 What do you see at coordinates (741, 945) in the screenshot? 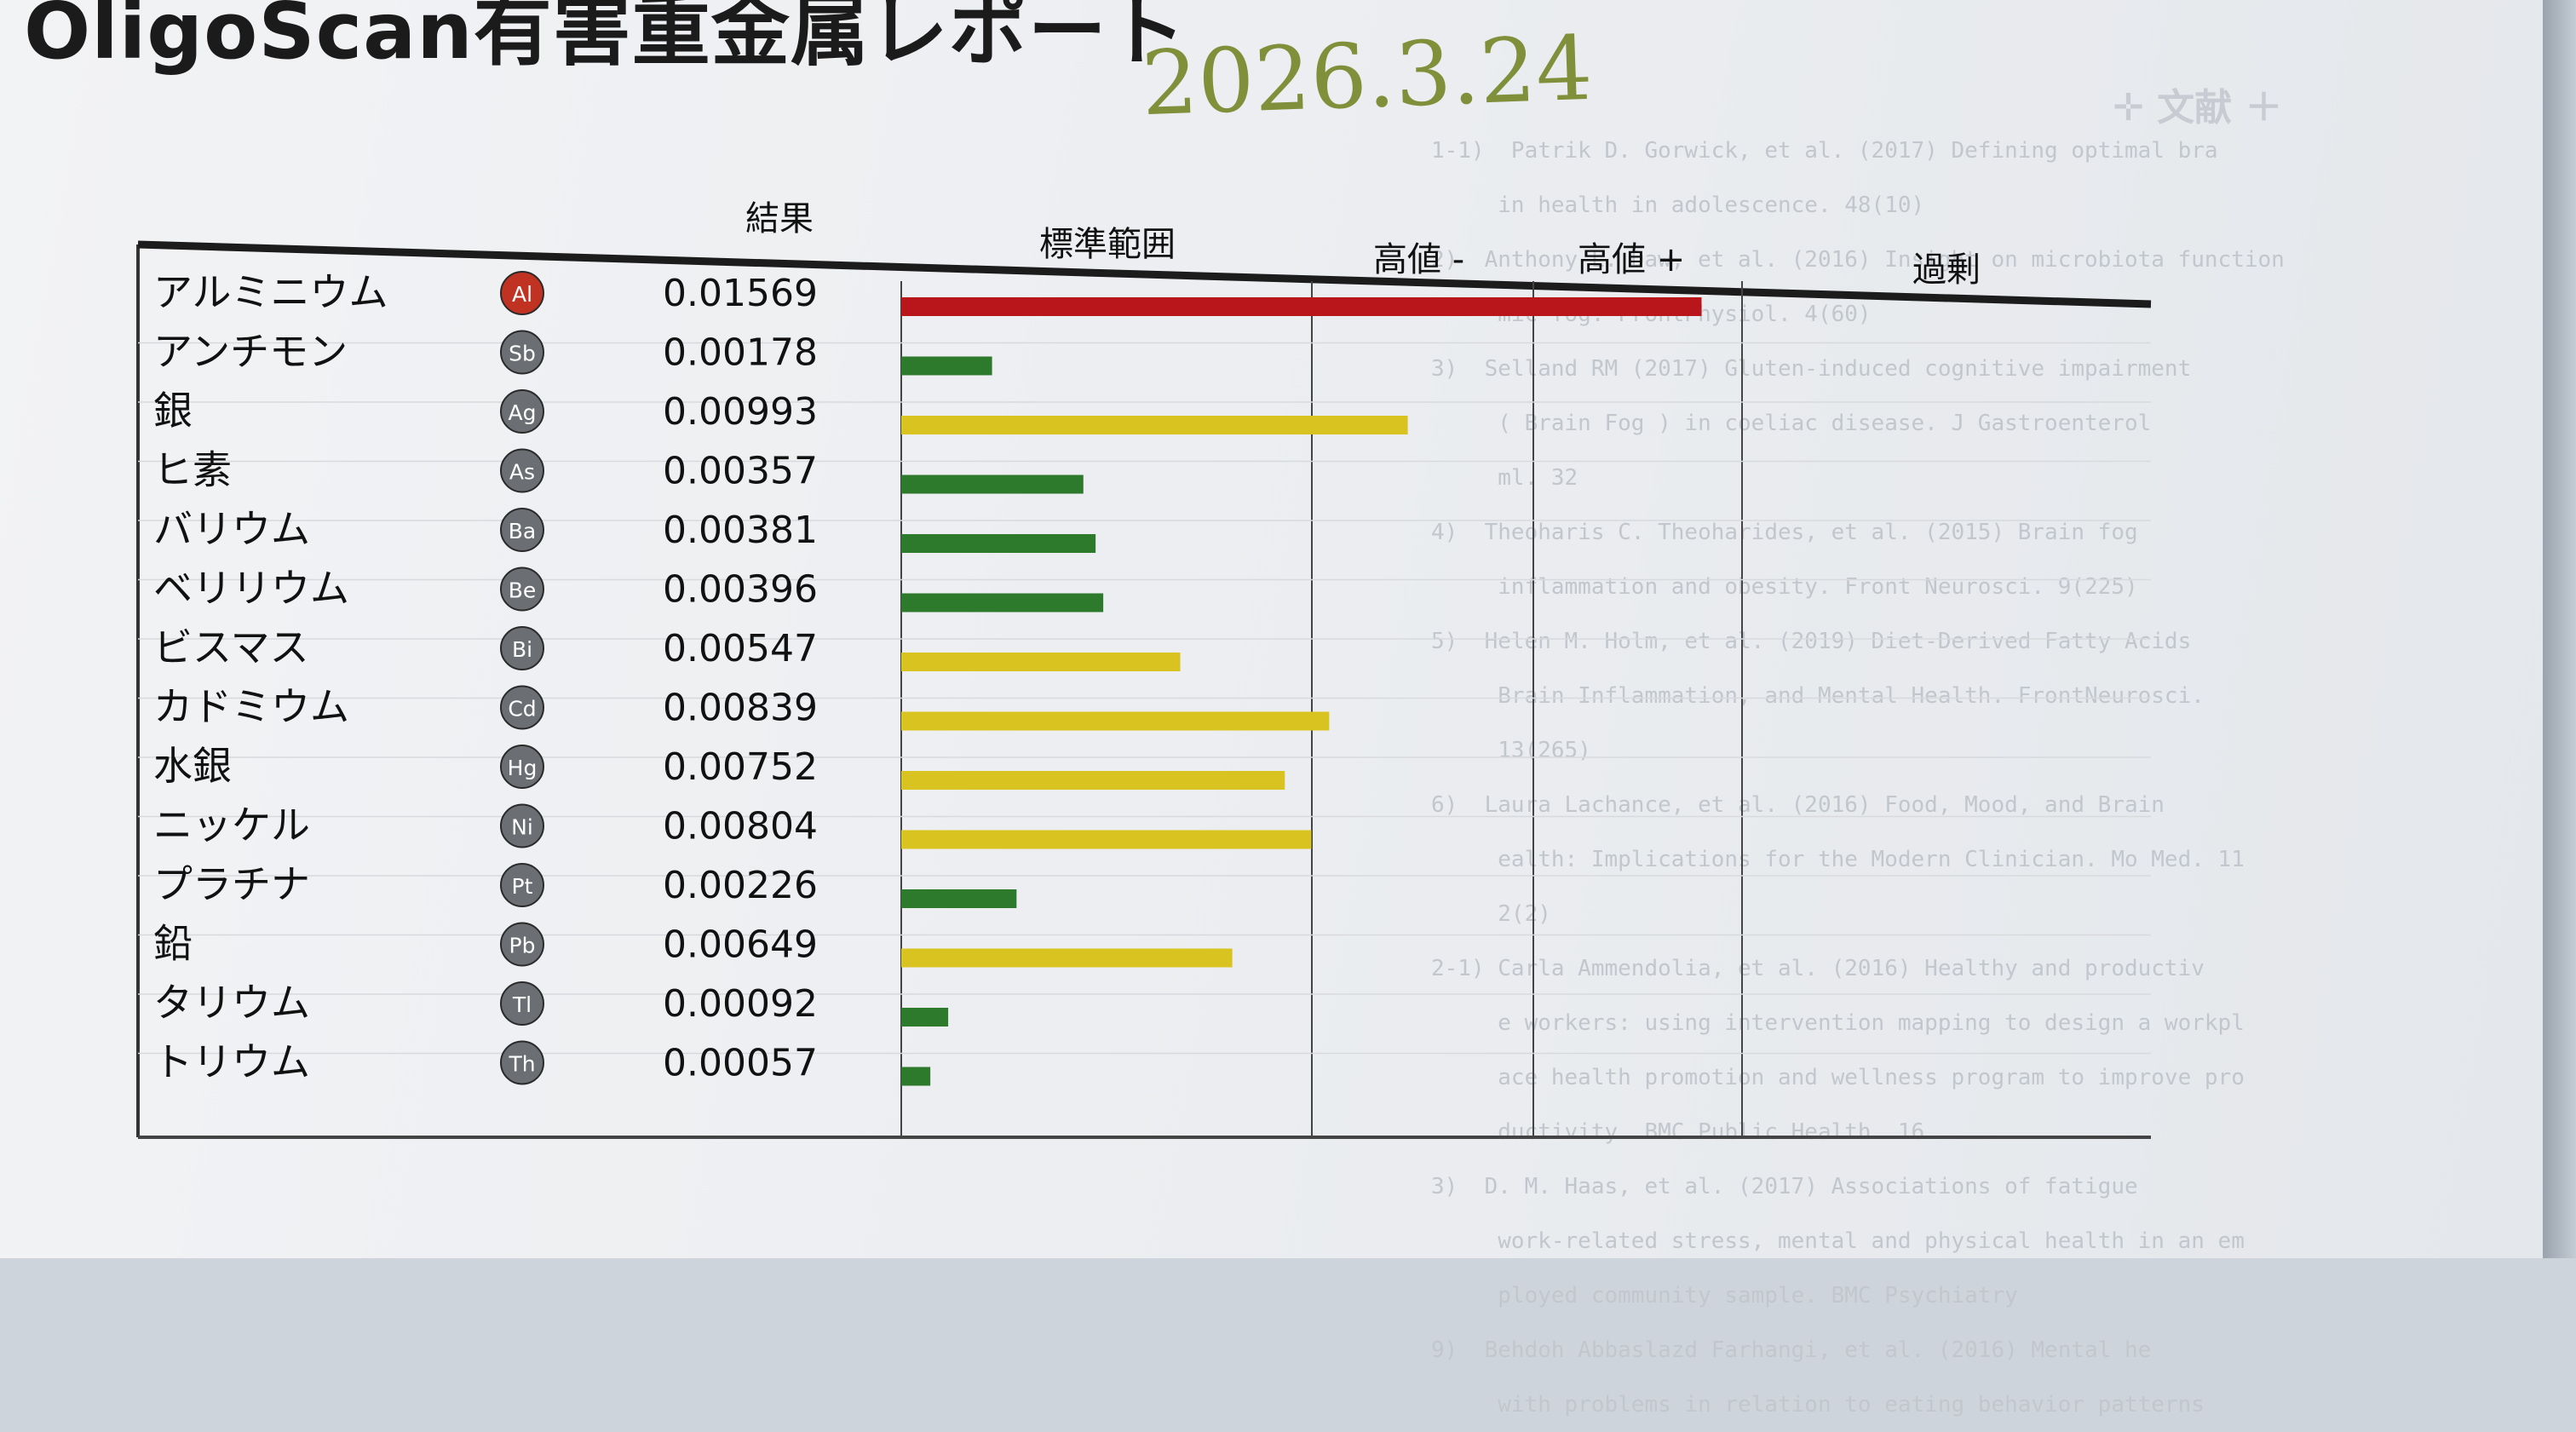
I see `data-label: 0.00649` at bounding box center [741, 945].